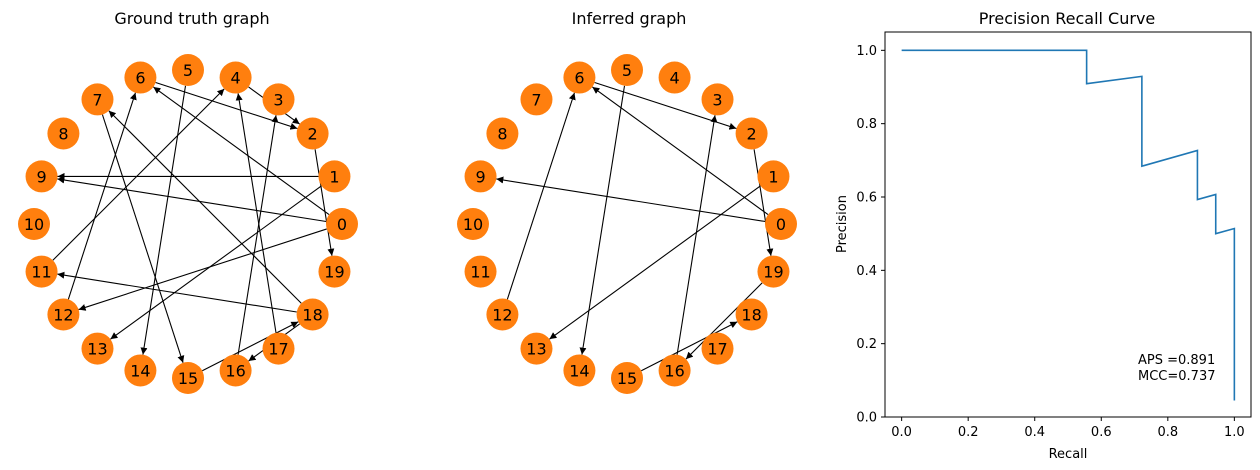  I want to click on inf-node-label-6: 6, so click(579, 78).